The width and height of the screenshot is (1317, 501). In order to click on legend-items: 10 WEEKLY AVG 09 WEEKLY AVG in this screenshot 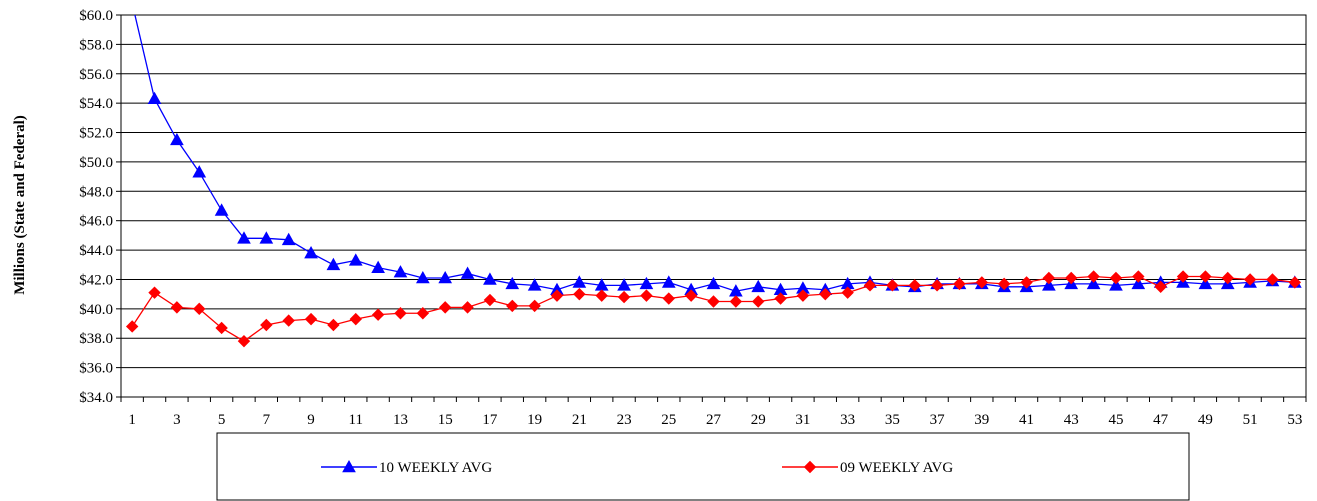, I will do `click(637, 467)`.